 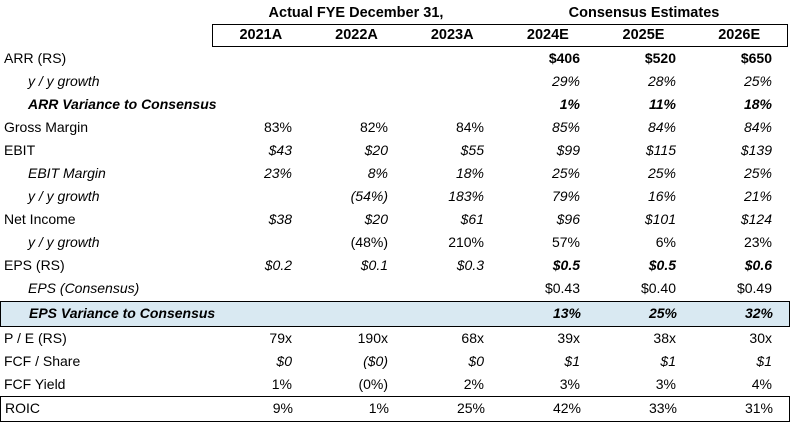 I want to click on cell-value: $0.40, so click(x=658, y=288).